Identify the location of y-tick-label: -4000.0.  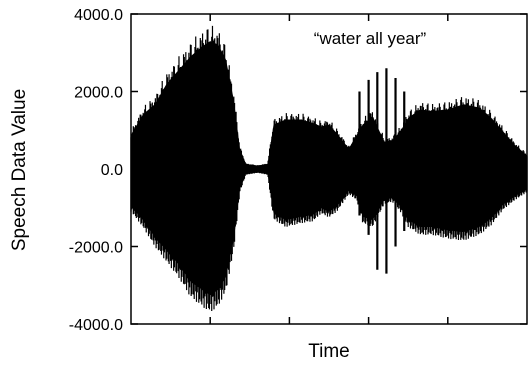
(96, 325).